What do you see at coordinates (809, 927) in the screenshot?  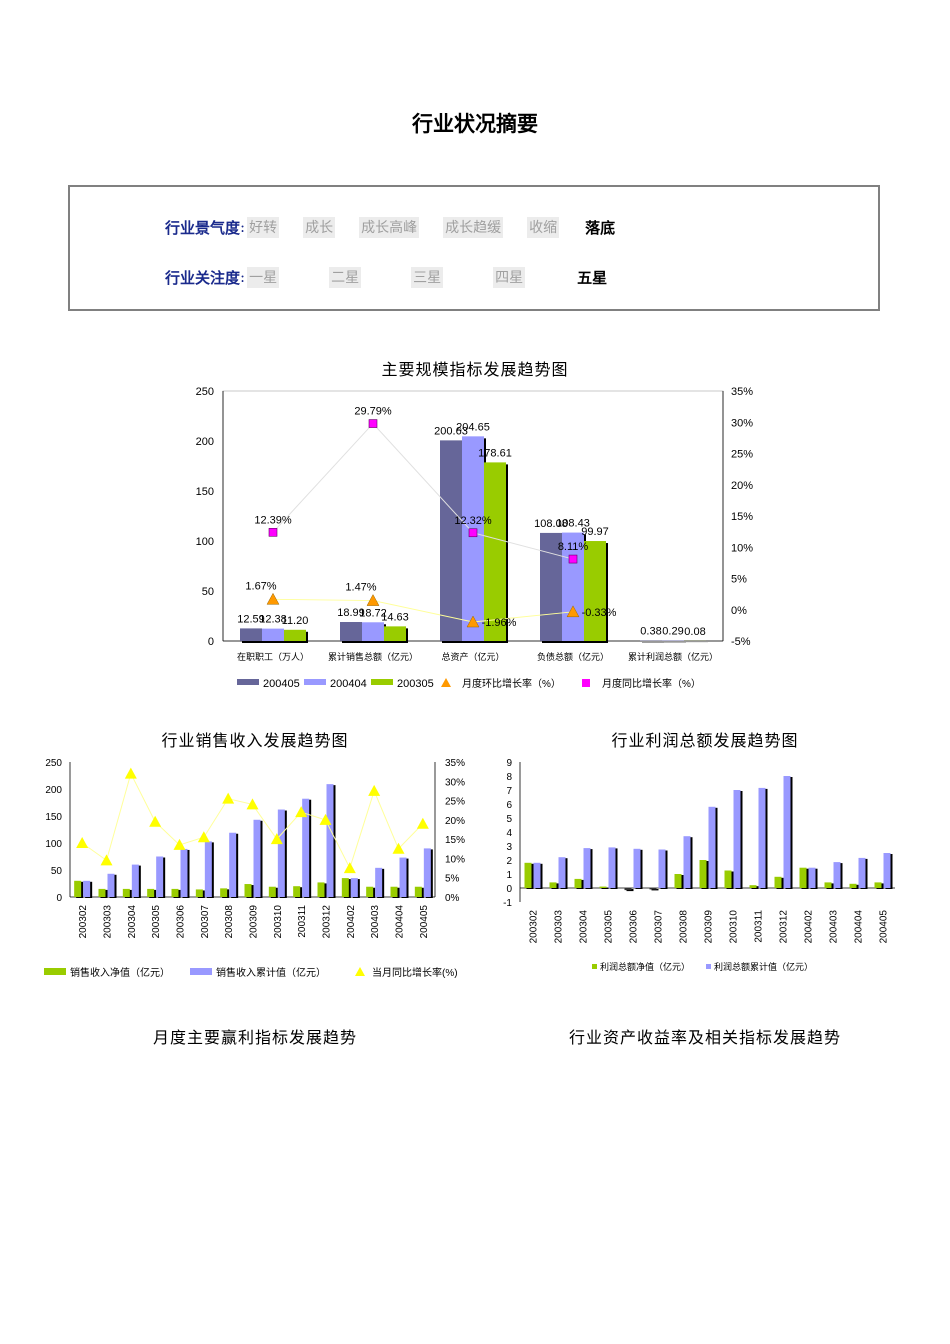 I see `x-tick-label: 200402` at bounding box center [809, 927].